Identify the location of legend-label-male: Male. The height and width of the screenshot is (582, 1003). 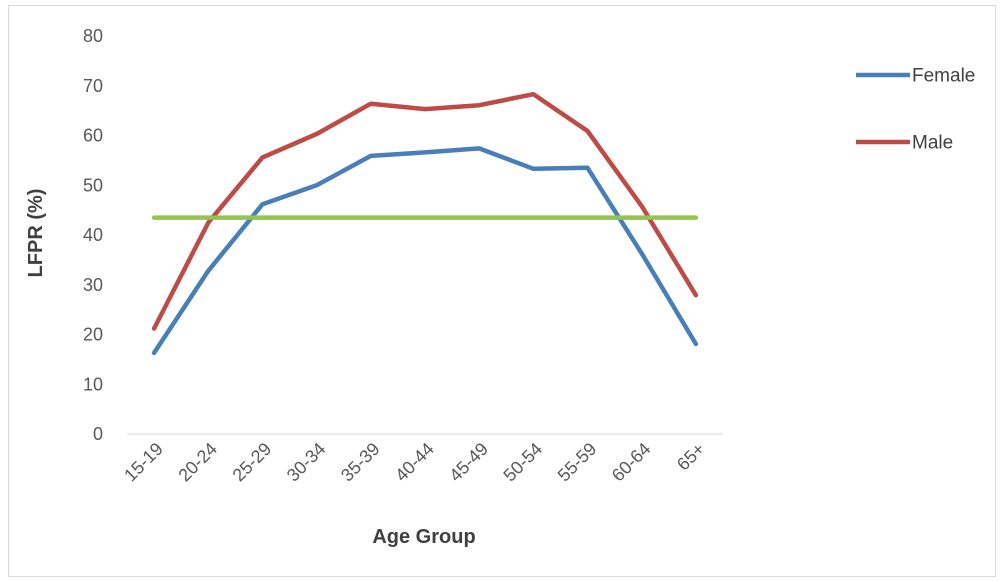
(932, 143).